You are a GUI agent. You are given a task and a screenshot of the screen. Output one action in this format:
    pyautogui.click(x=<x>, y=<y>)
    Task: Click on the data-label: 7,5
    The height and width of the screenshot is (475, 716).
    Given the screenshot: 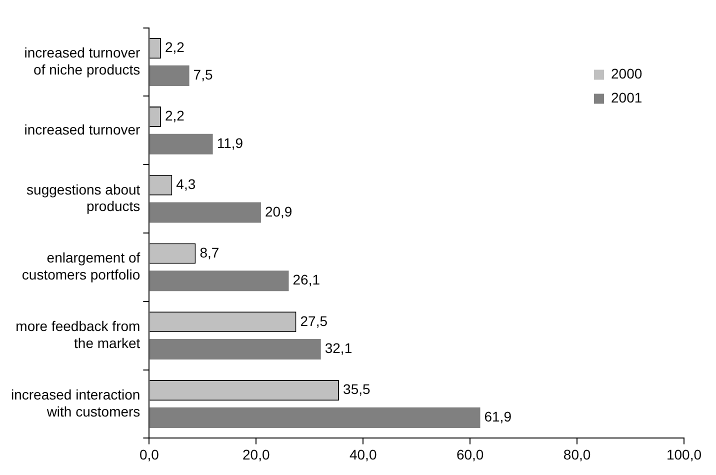 What is the action you would take?
    pyautogui.click(x=203, y=74)
    